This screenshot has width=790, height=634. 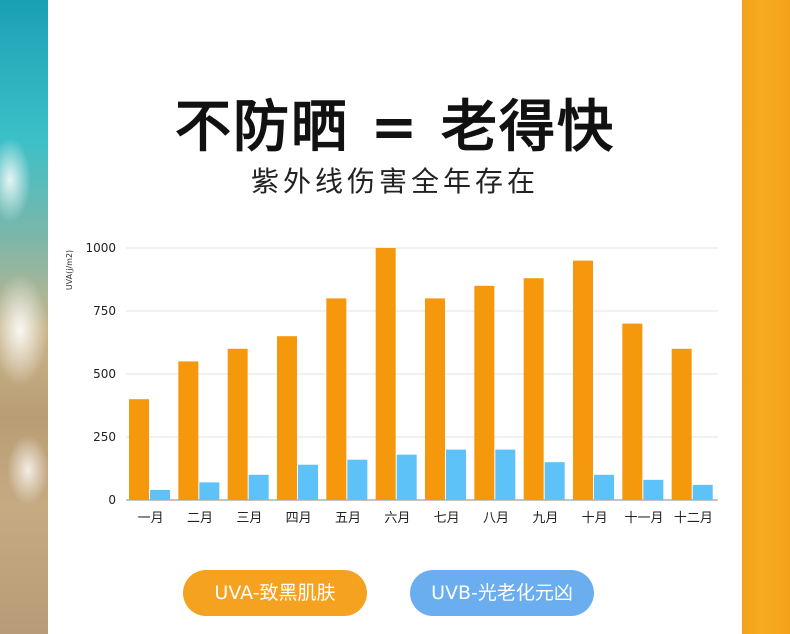 I want to click on x-tick-label: 一月, so click(x=151, y=518).